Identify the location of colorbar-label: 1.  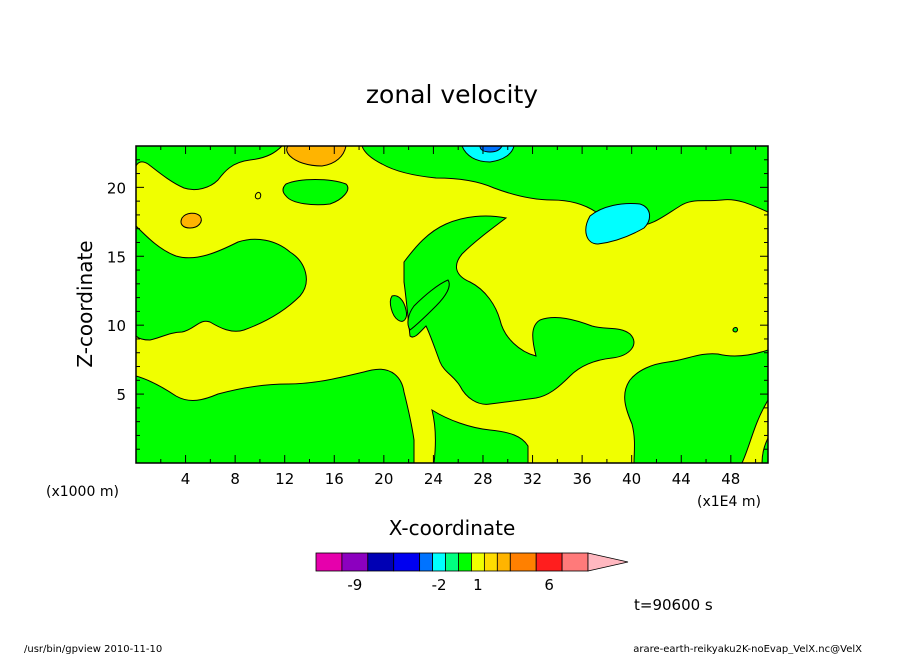
(478, 585).